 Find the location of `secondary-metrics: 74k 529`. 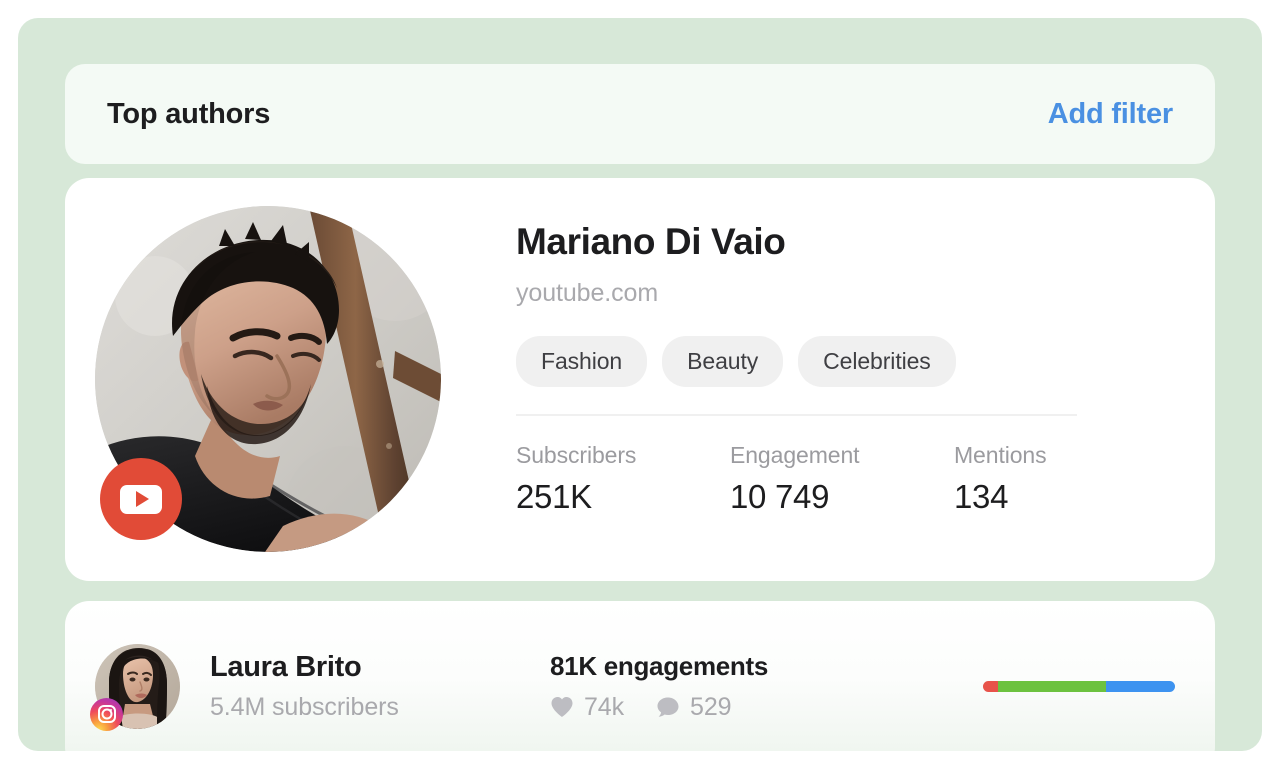

secondary-metrics: 74k 529 is located at coordinates (747, 707).